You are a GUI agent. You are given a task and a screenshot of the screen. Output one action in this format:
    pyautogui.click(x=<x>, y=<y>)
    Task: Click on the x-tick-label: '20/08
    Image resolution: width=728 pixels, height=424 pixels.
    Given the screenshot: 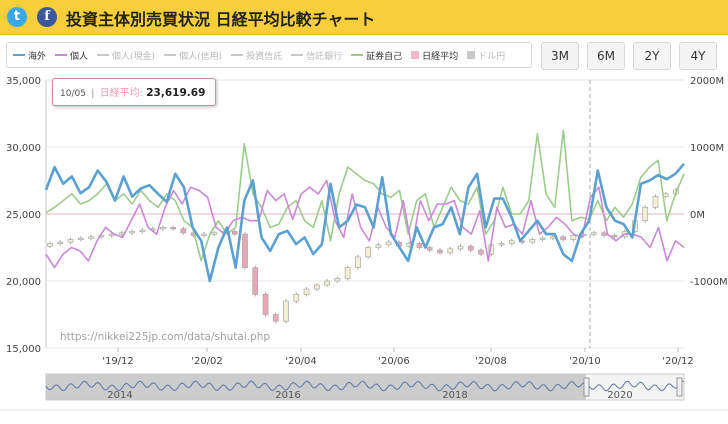 What is the action you would take?
    pyautogui.click(x=491, y=361)
    